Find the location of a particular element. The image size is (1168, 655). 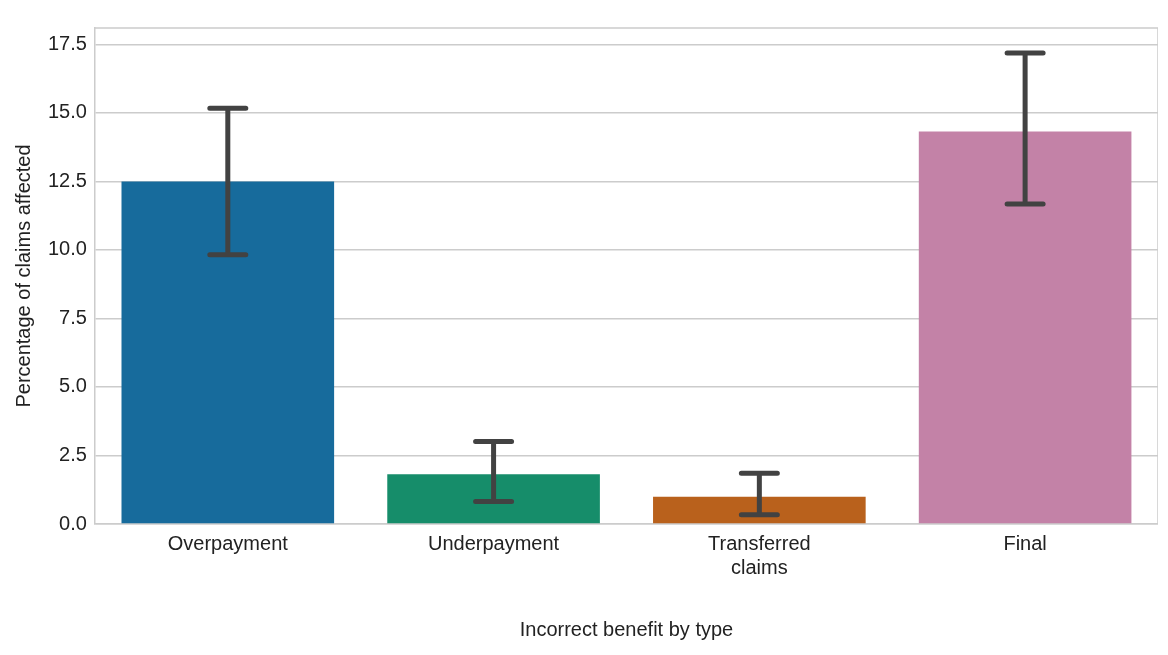

y-tick-label: 0.0 is located at coordinates (73, 522).